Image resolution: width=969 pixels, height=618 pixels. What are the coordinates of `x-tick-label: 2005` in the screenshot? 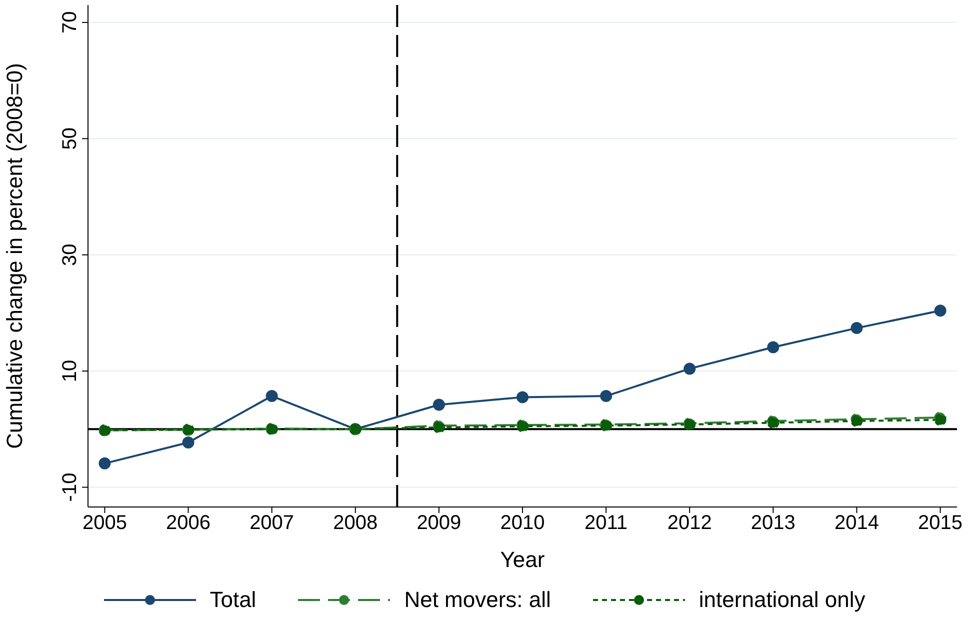 It's located at (104, 523).